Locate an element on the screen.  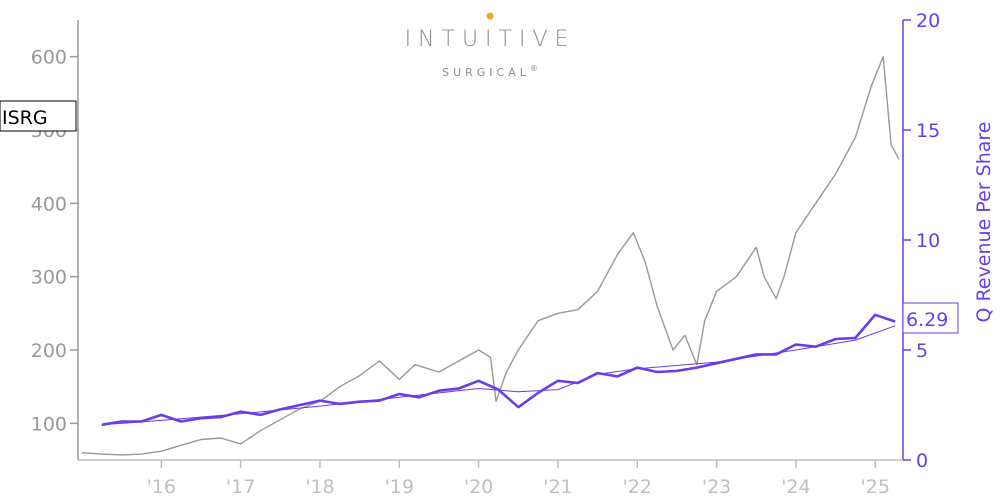
right-tick-label: 20 is located at coordinates (928, 21).